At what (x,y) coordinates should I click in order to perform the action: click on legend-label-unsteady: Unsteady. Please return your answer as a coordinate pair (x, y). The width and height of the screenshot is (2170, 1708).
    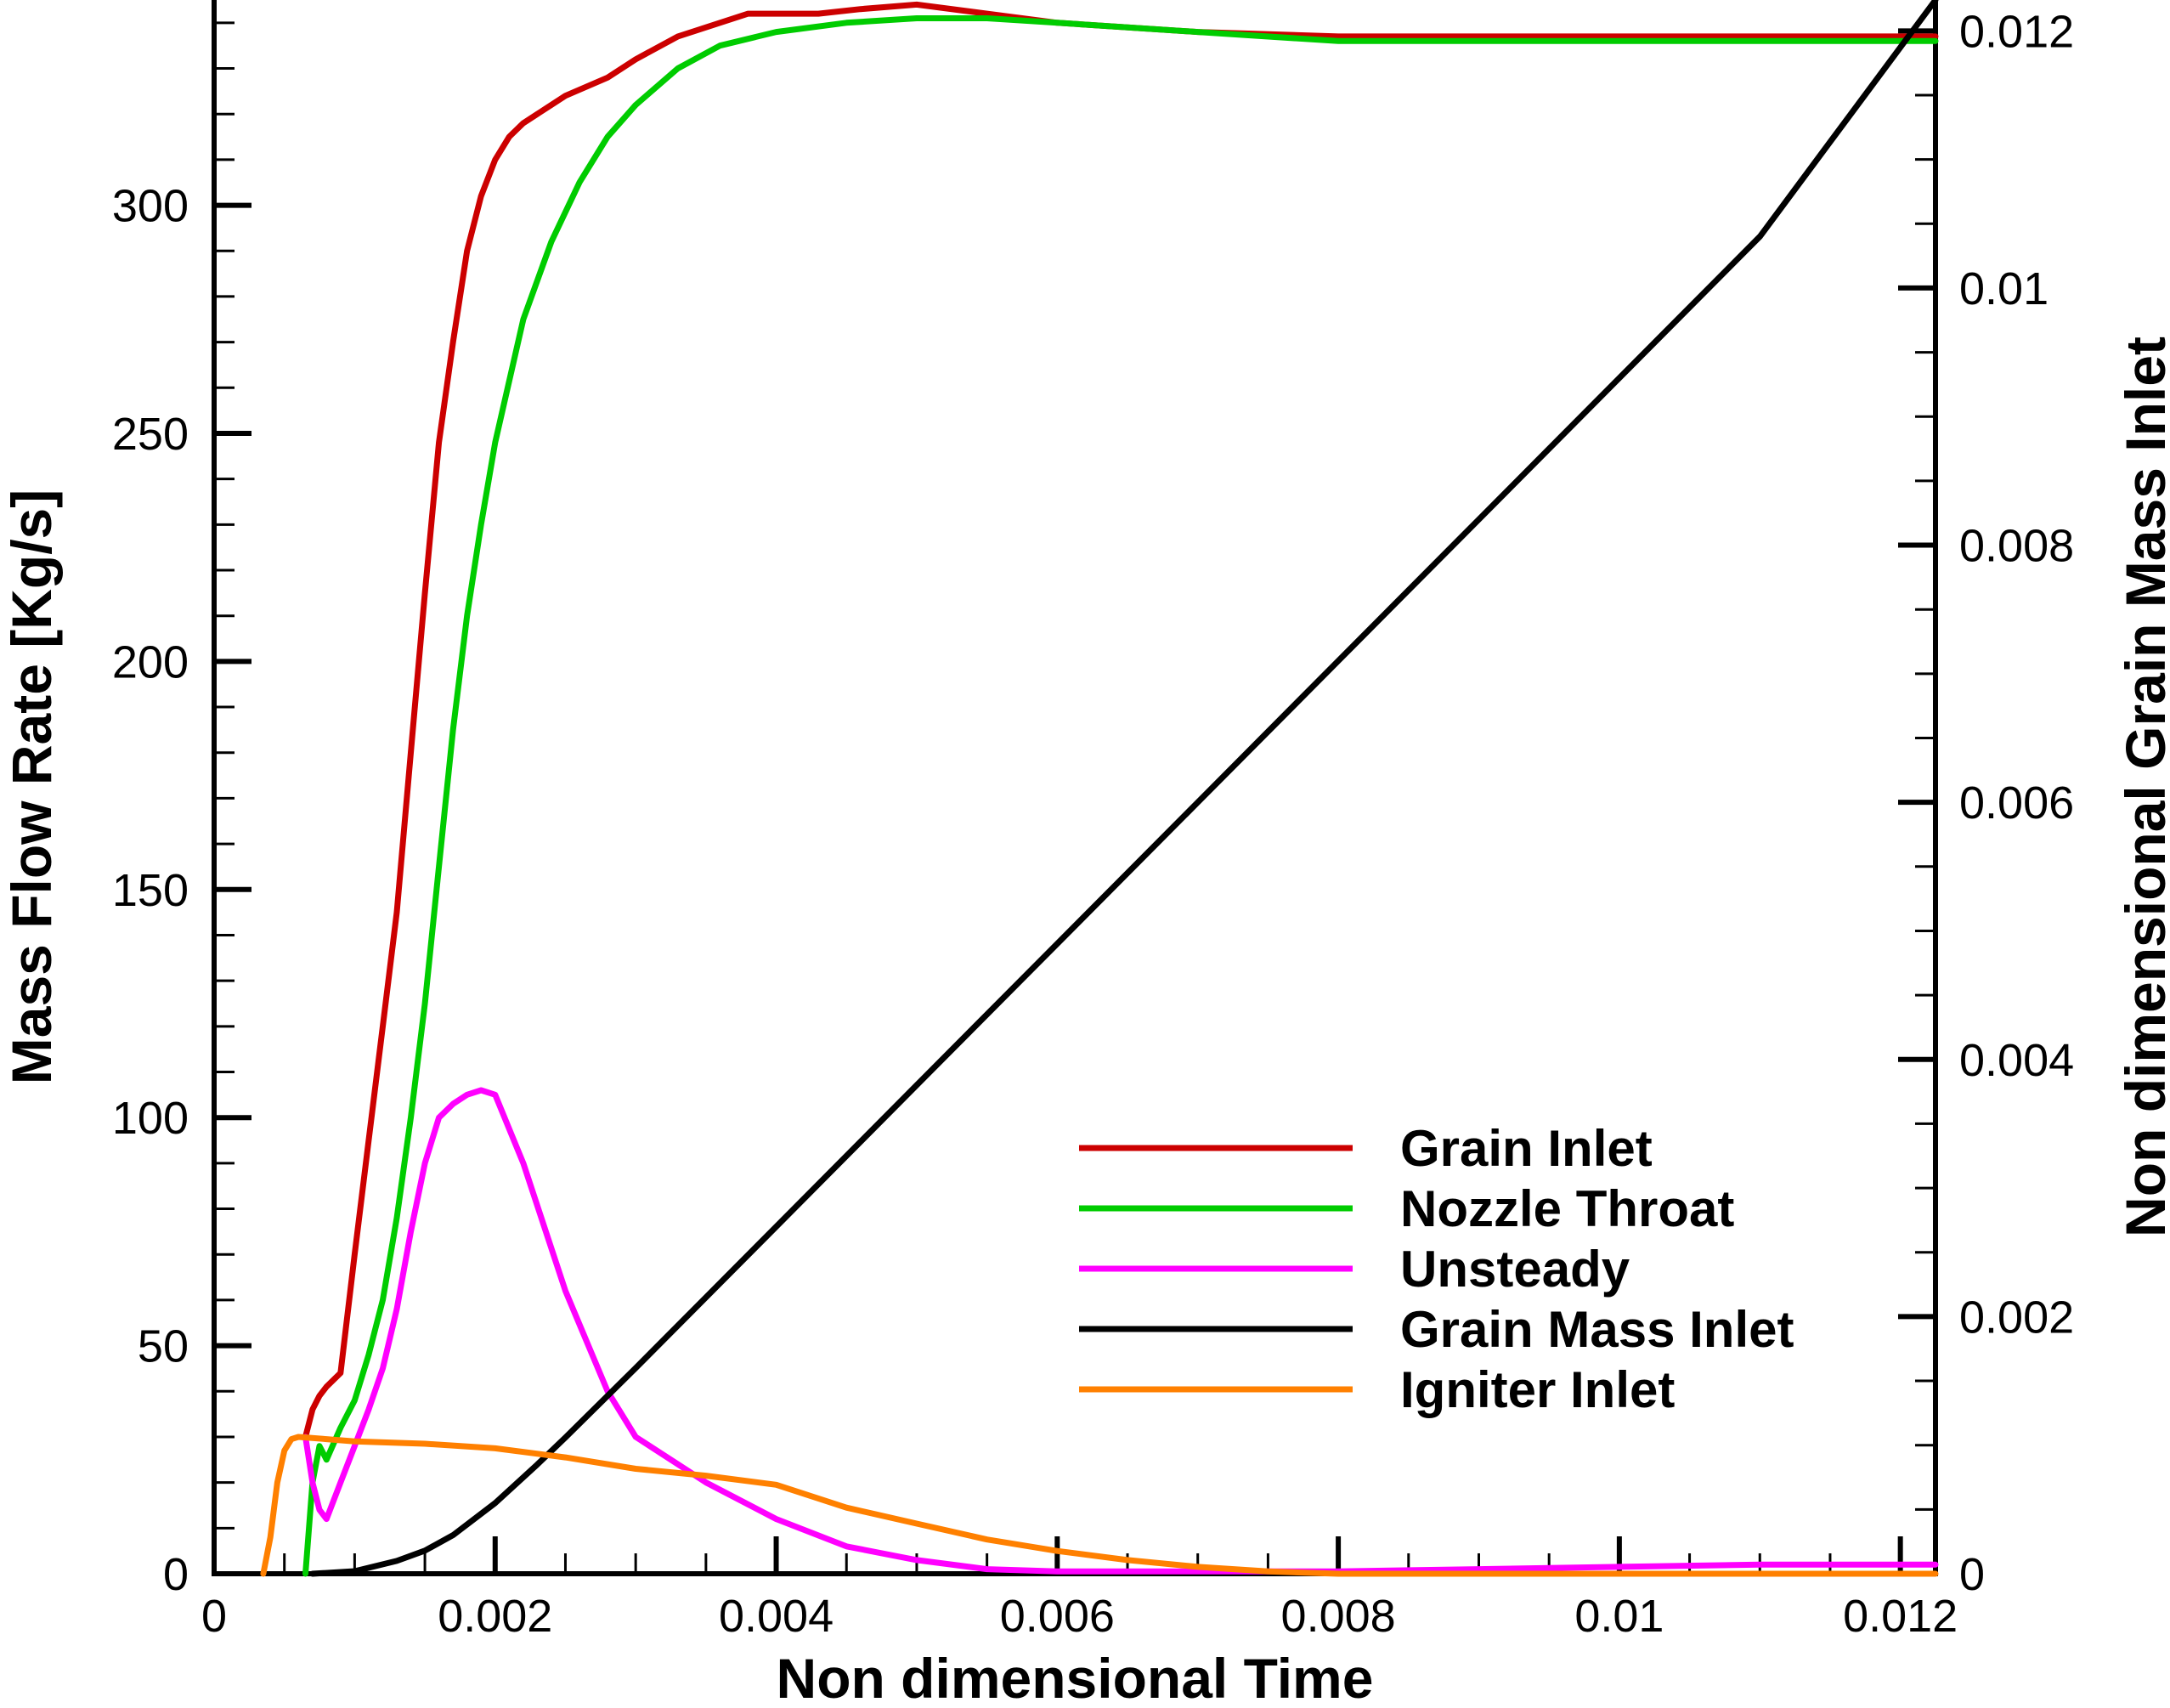
    Looking at the image, I should click on (1515, 1269).